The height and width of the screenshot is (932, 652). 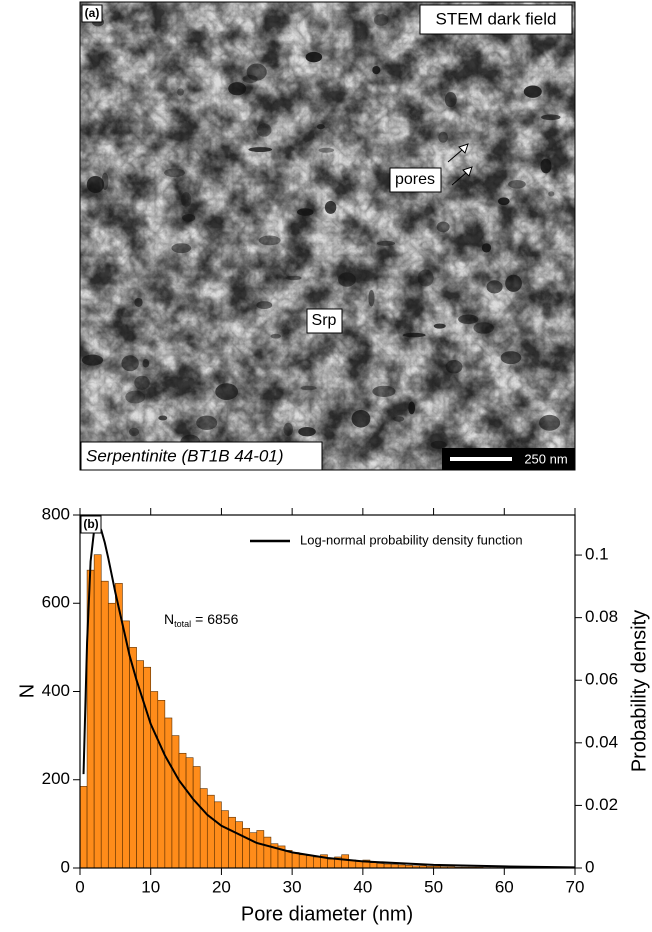 I want to click on annotation-main: N, so click(x=169, y=619).